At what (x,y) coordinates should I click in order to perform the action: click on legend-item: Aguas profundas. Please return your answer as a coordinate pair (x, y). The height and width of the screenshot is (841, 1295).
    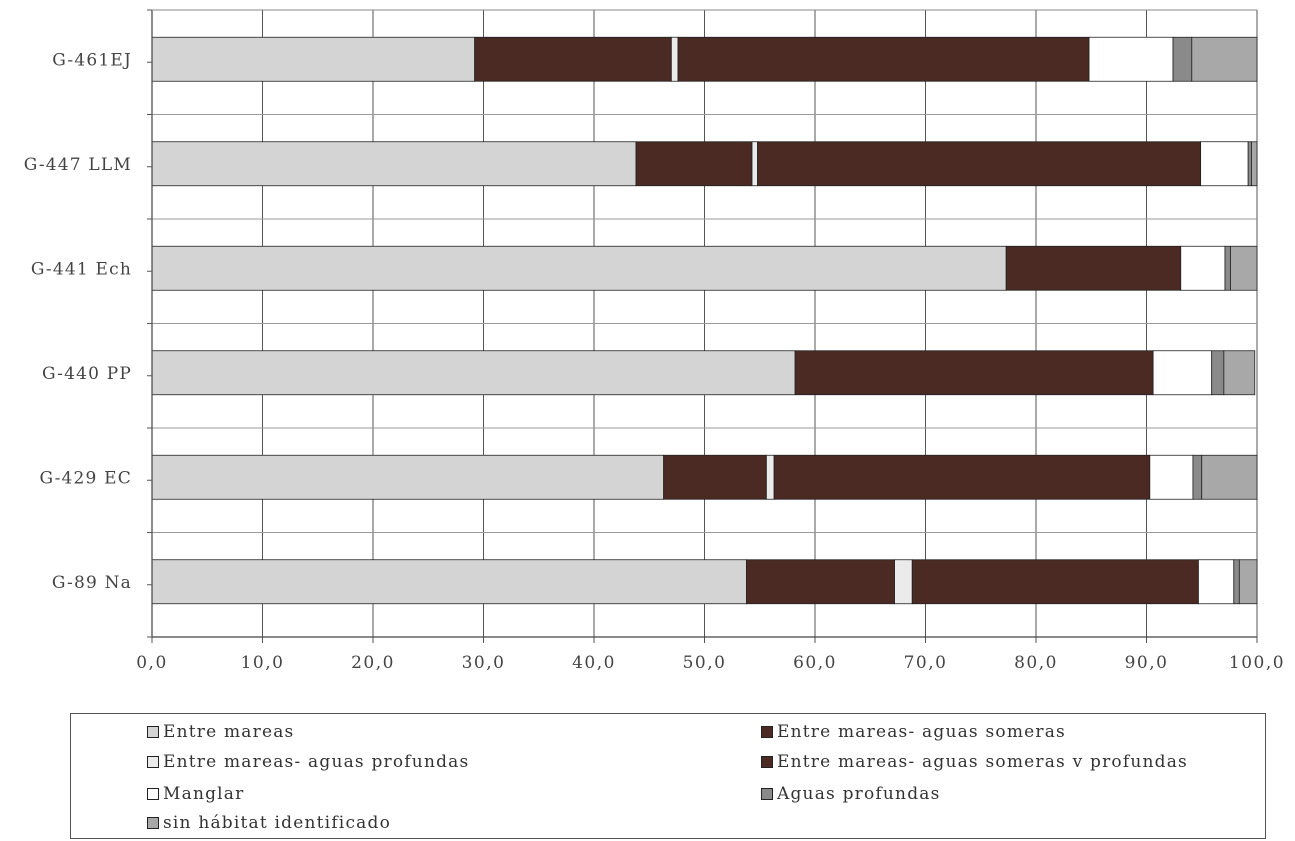
    Looking at the image, I should click on (851, 794).